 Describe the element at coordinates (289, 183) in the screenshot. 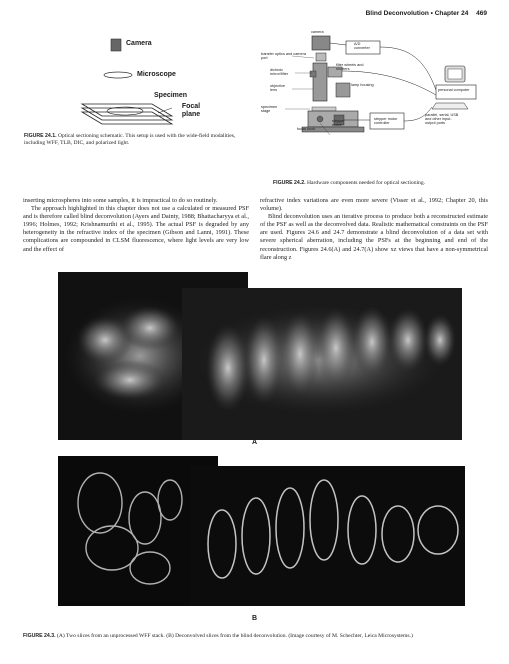

I see `figure-24-2-caption-label: FIGURE 24.2.` at that location.